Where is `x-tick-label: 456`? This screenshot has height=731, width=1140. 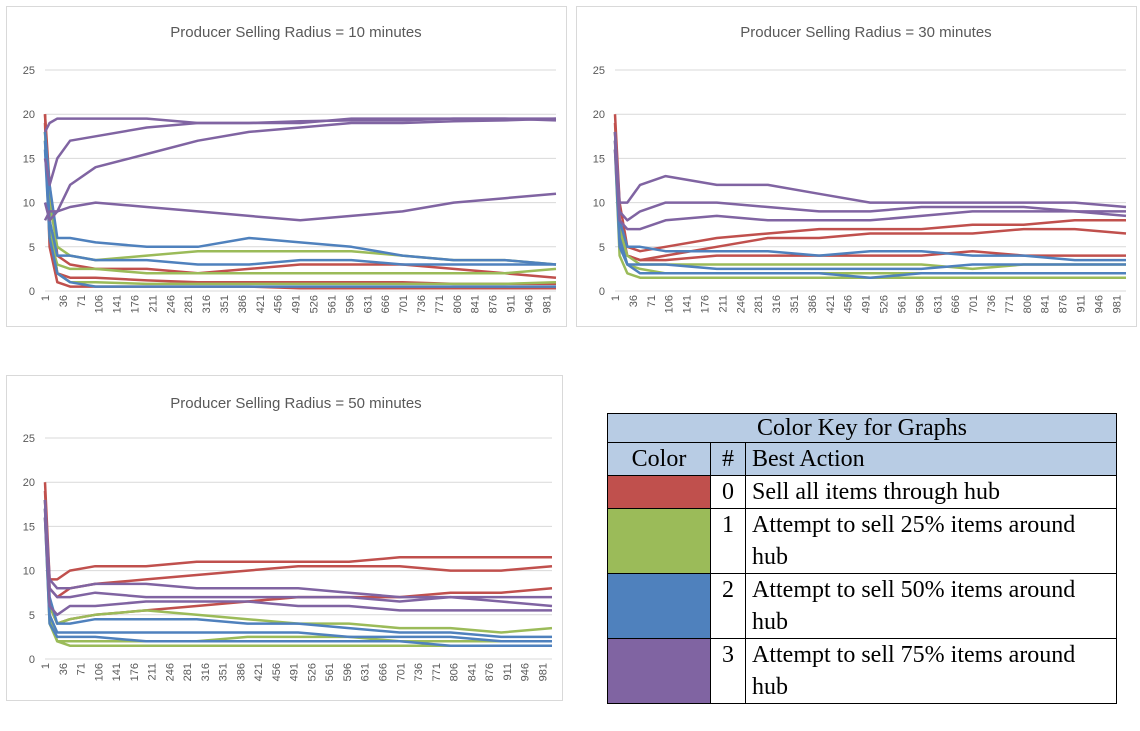 x-tick-label: 456 is located at coordinates (849, 304).